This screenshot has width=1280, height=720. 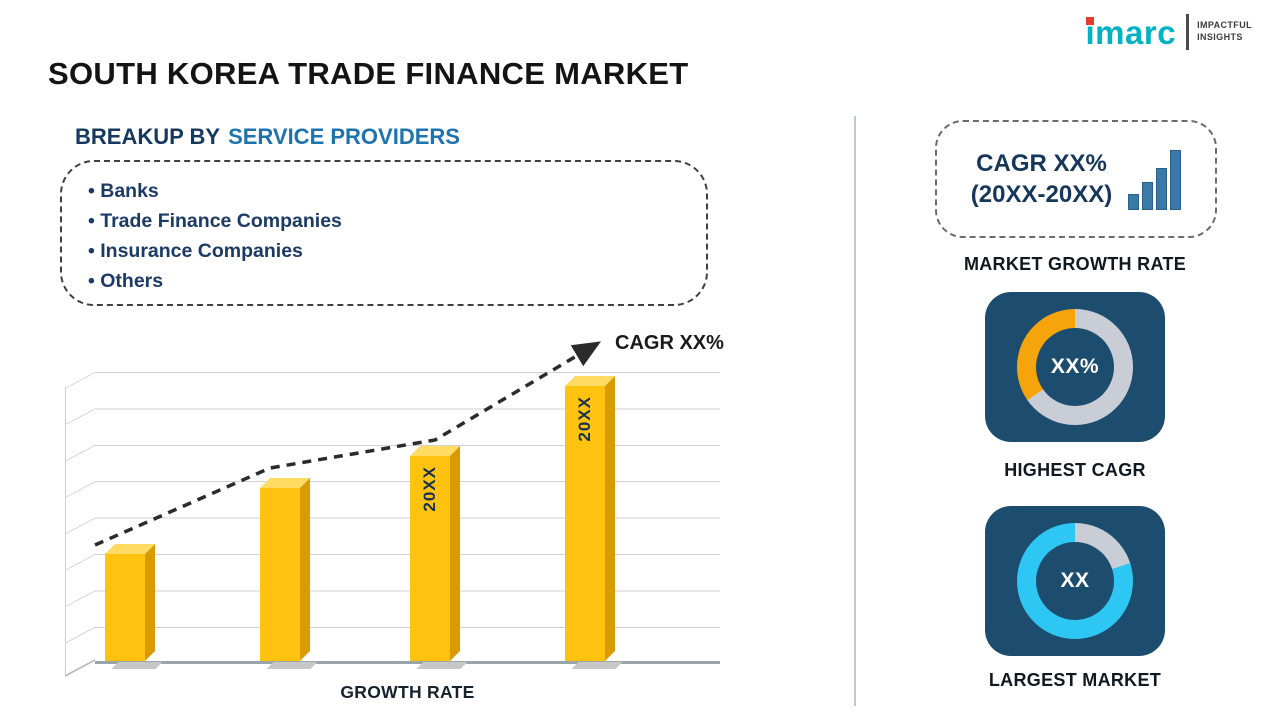 What do you see at coordinates (397, 221) in the screenshot?
I see `list-item: Trade Finance Companies` at bounding box center [397, 221].